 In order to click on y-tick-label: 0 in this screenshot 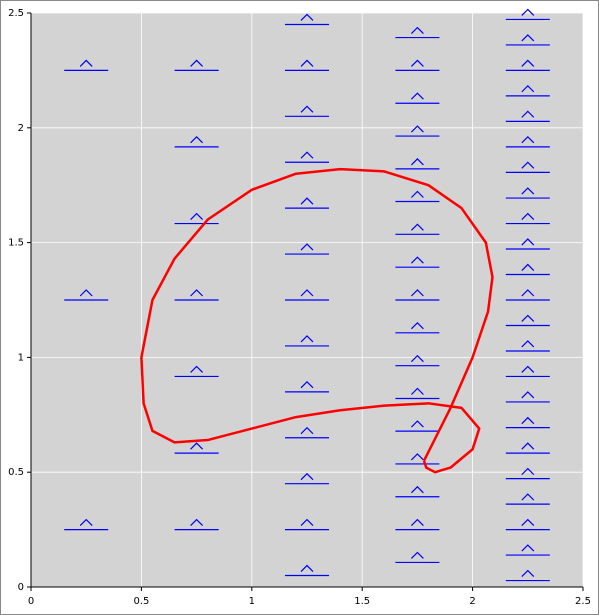, I will do `click(21, 587)`.